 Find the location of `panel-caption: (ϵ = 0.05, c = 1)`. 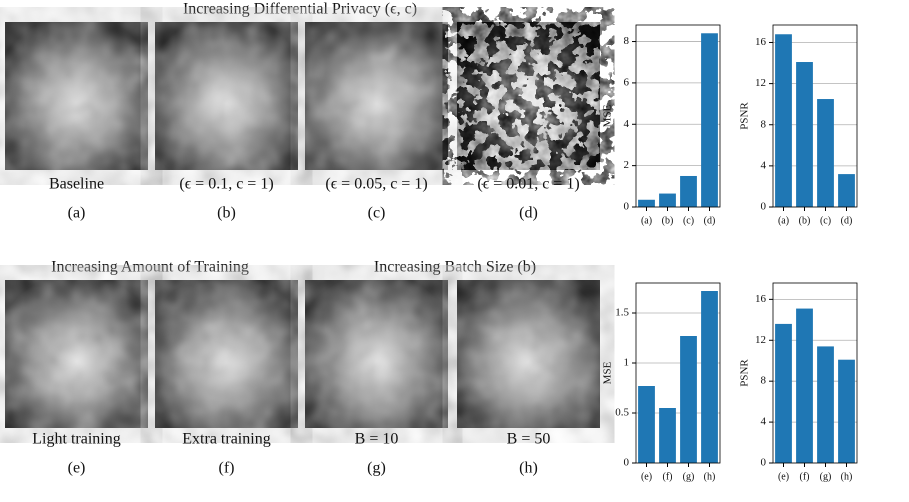

panel-caption: (ϵ = 0.05, c = 1) is located at coordinates (376, 184).